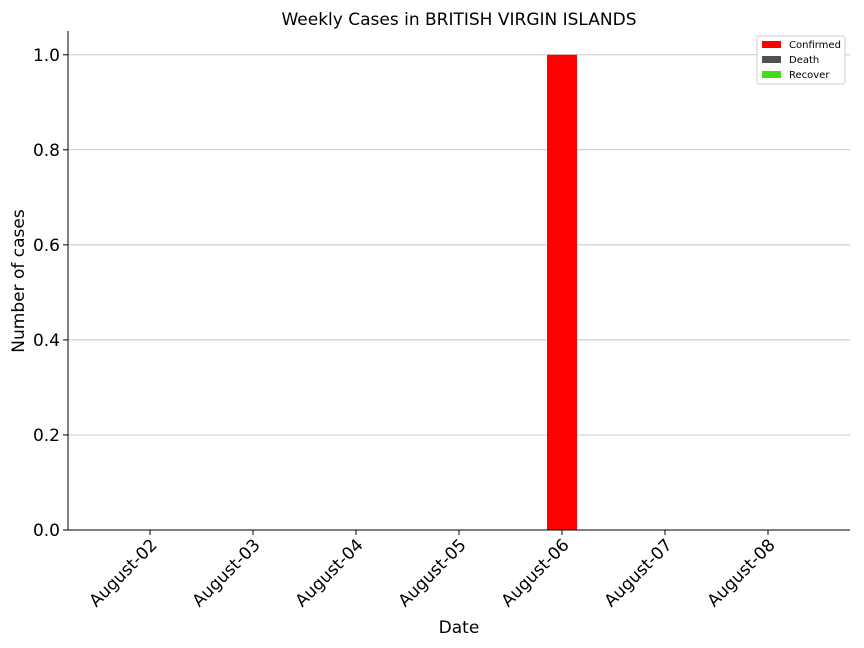 The width and height of the screenshot is (864, 648). Describe the element at coordinates (227, 573) in the screenshot. I see `x-tick-label: August-03` at that location.